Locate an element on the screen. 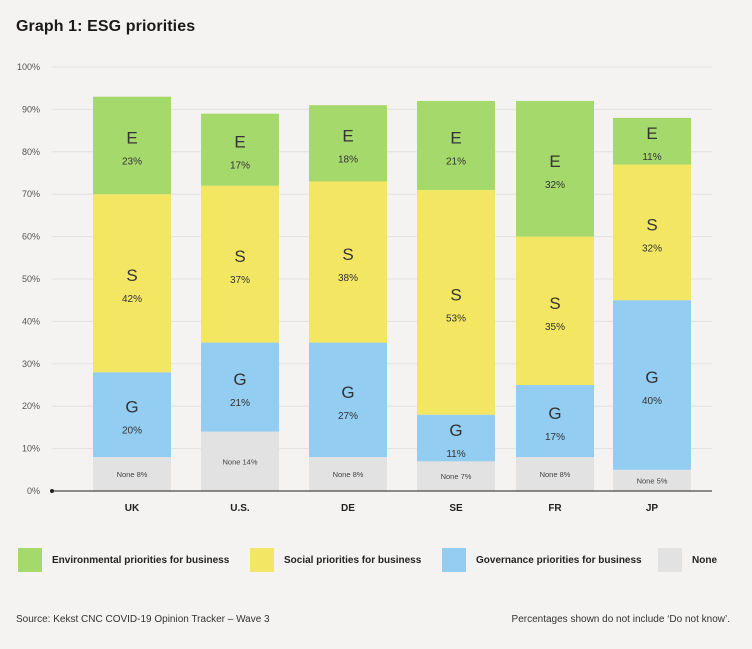 Image resolution: width=752 pixels, height=649 pixels. segment-value-label: None 7% is located at coordinates (456, 476).